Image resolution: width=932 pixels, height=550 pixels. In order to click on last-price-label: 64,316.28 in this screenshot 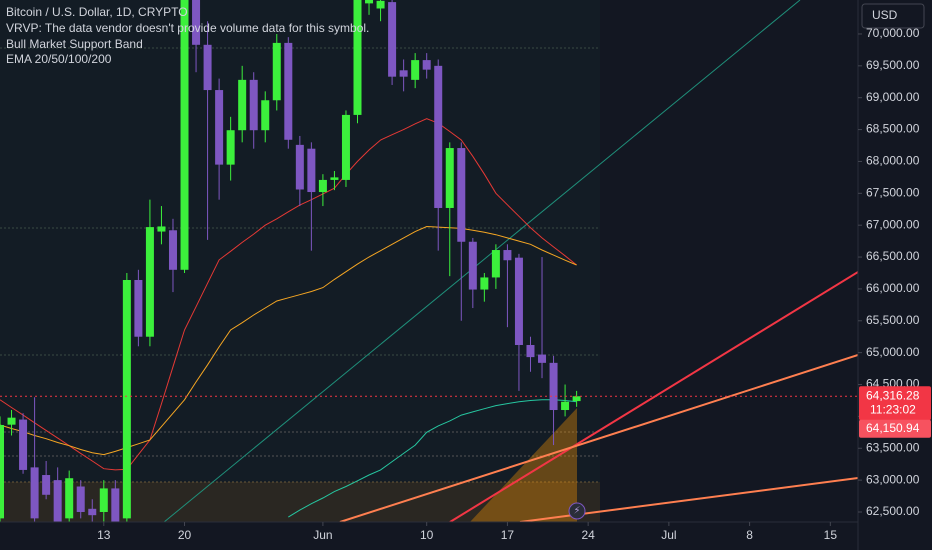, I will do `click(893, 395)`.